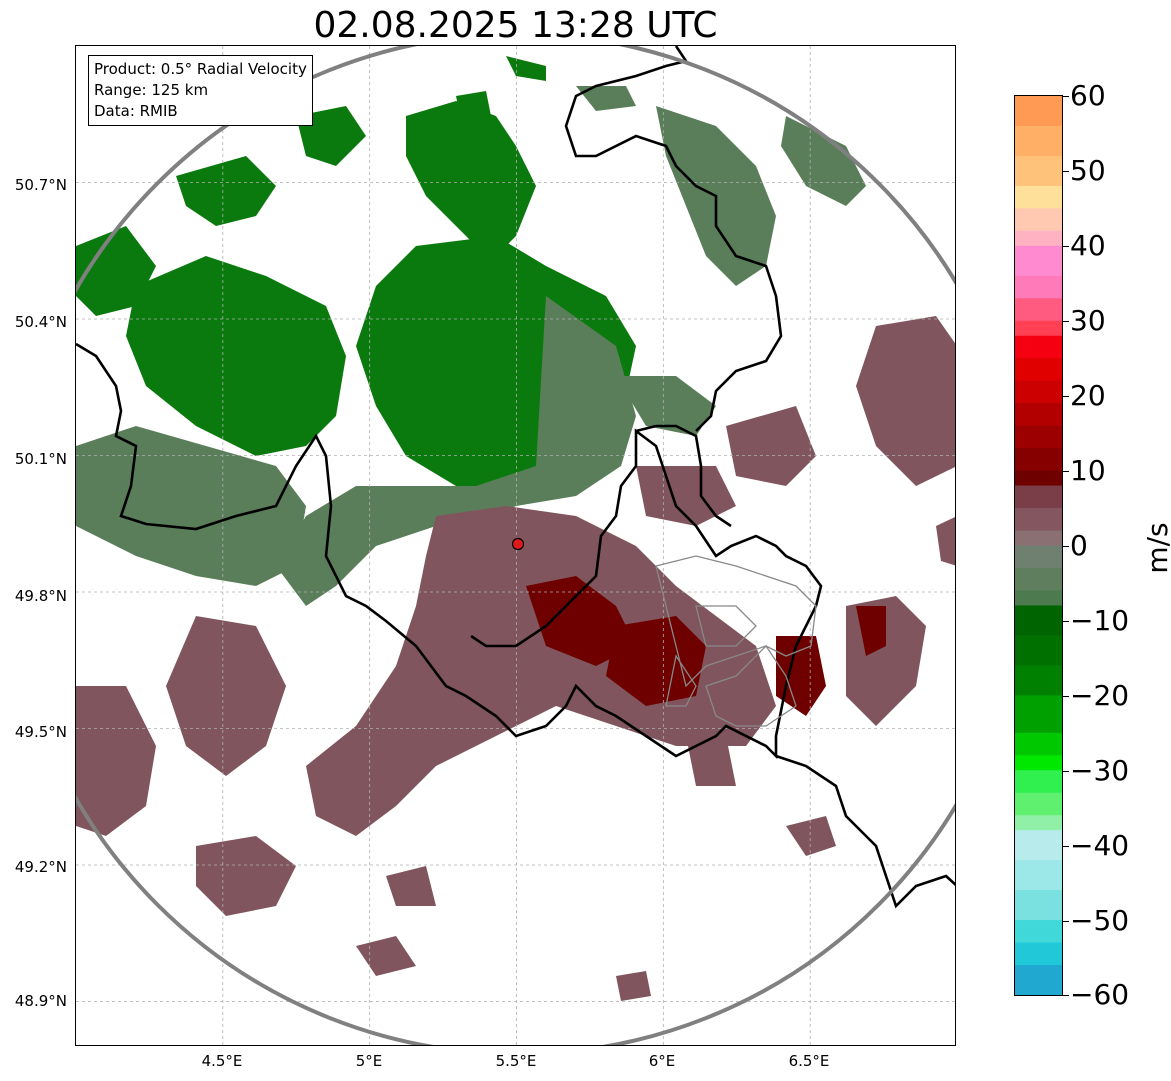 The image size is (1171, 1081). Describe the element at coordinates (1088, 170) in the screenshot. I see `colorbar-tick-label: 50` at that location.